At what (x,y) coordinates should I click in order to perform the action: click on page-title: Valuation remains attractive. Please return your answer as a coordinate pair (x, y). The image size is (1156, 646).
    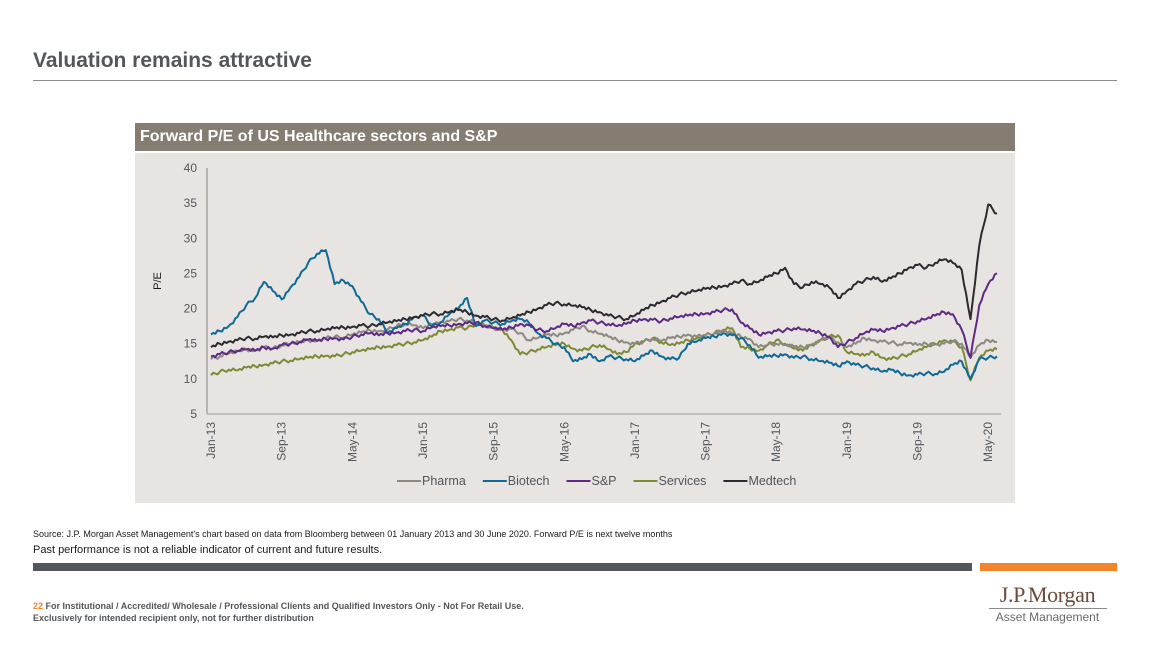
    Looking at the image, I should click on (172, 60).